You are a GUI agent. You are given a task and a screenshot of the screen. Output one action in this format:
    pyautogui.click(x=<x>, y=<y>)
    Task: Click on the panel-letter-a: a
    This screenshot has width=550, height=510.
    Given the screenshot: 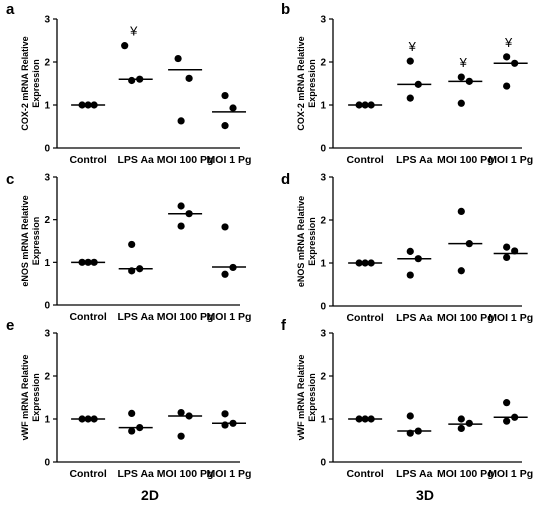 What is the action you would take?
    pyautogui.click(x=10, y=9)
    